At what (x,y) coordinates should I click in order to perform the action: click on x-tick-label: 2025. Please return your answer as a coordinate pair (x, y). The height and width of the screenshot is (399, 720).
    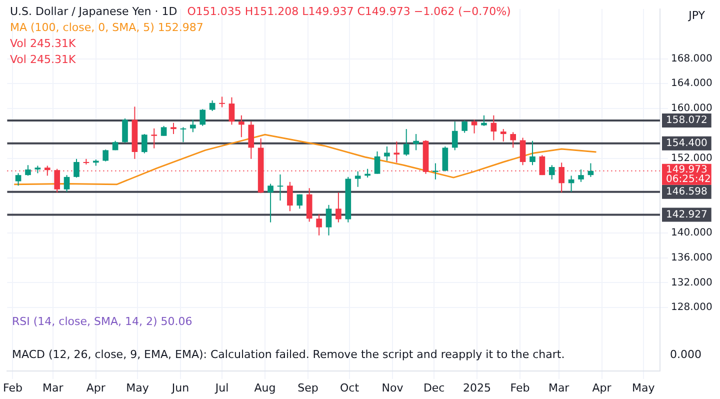
    Looking at the image, I should click on (477, 387).